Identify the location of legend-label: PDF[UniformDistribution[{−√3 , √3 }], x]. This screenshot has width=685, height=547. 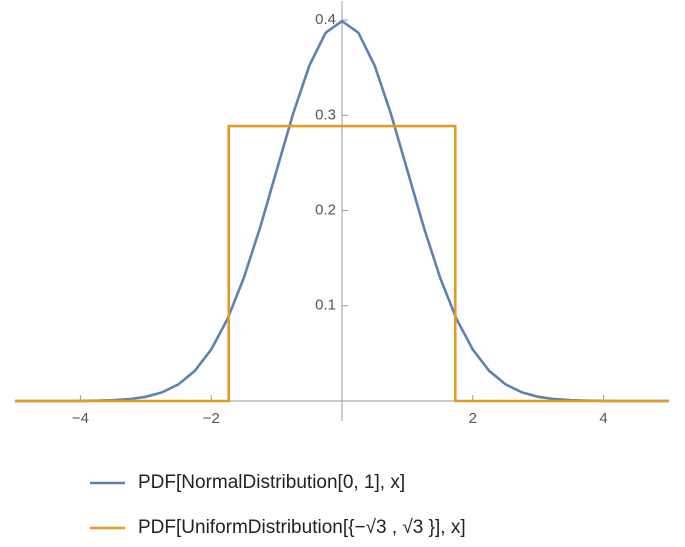
(302, 527).